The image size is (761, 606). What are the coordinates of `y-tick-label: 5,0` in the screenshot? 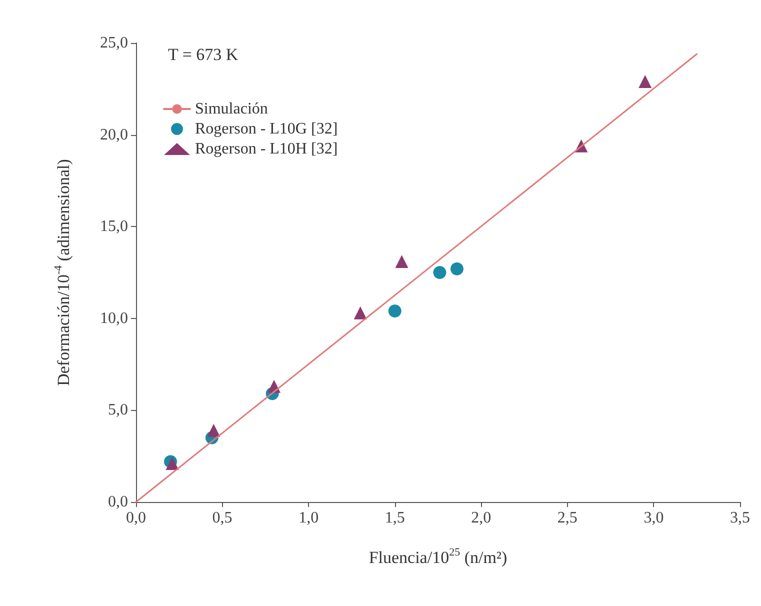 It's located at (118, 410).